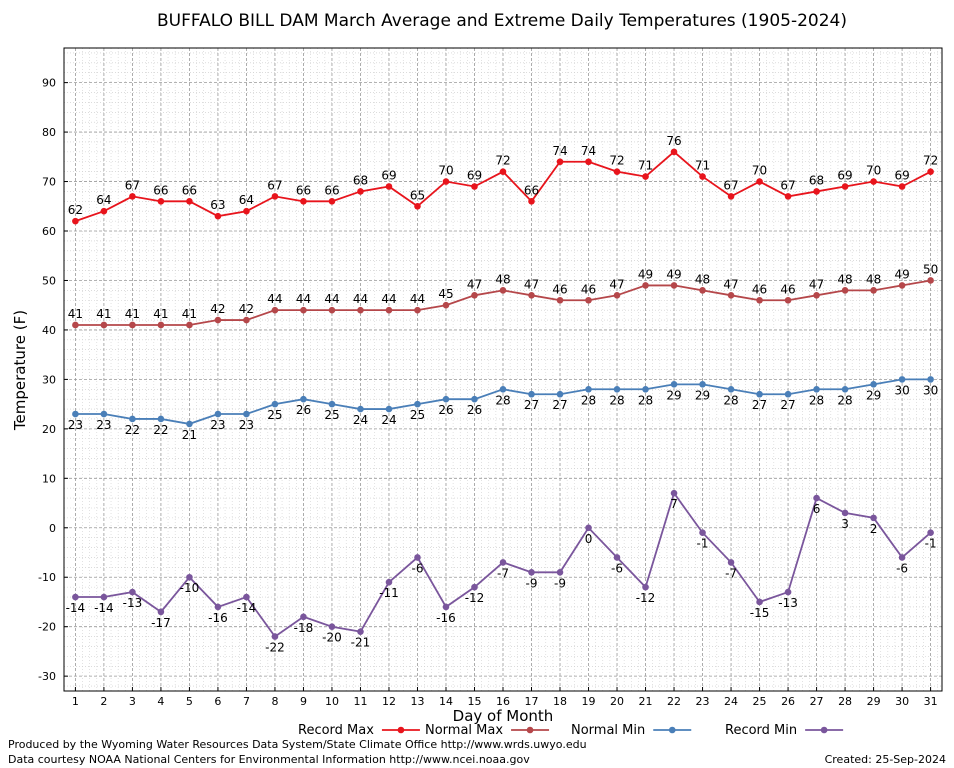 This screenshot has width=954, height=768. I want to click on legend-label: Record Max, so click(336, 730).